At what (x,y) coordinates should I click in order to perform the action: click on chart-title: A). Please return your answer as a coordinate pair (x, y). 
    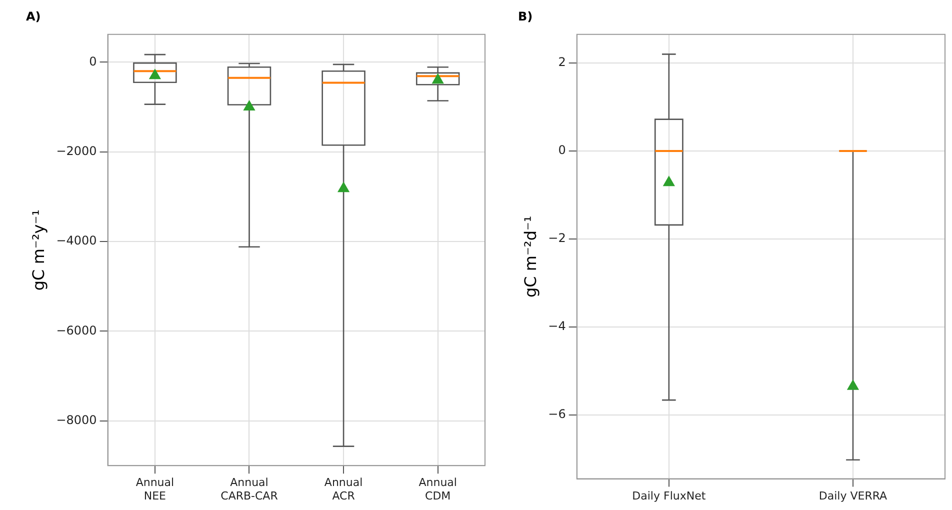
    Looking at the image, I should click on (33, 16).